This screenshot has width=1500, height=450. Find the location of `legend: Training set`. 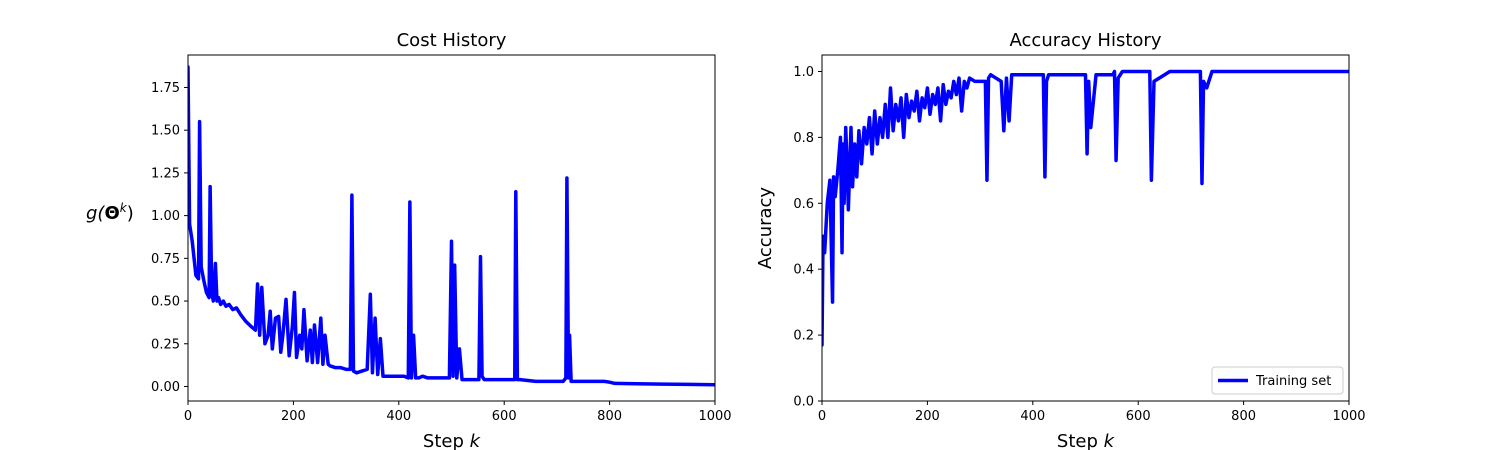

legend: Training set is located at coordinates (1277, 380).